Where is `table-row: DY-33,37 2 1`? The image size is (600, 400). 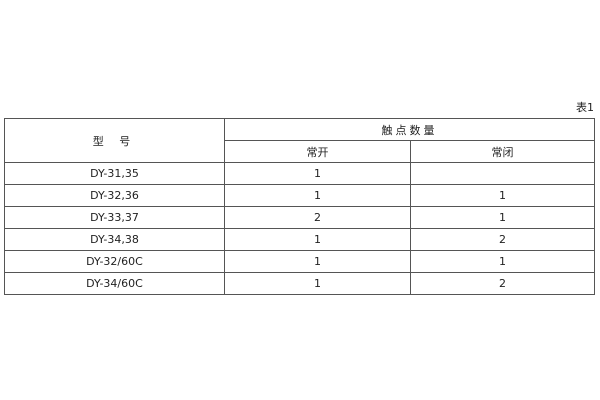
table-row: DY-33,37 2 1 is located at coordinates (299, 217).